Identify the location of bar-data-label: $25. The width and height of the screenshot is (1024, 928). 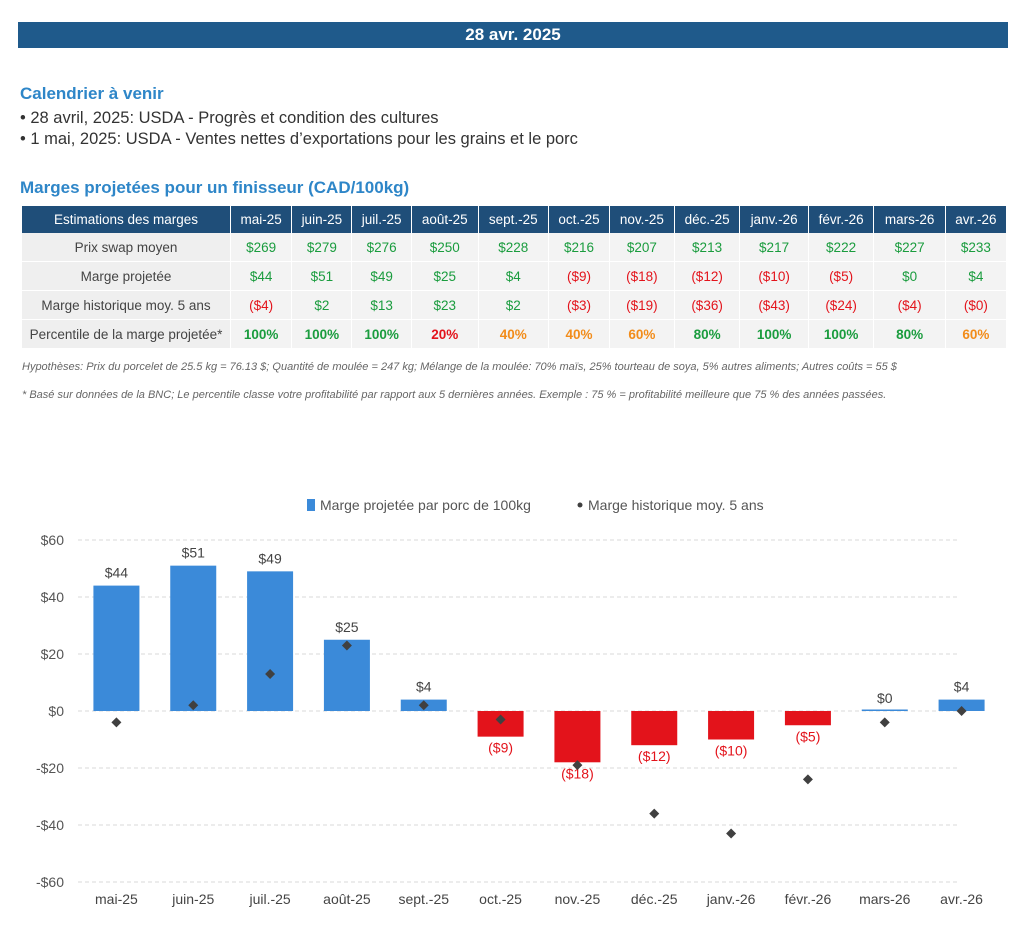
(347, 627).